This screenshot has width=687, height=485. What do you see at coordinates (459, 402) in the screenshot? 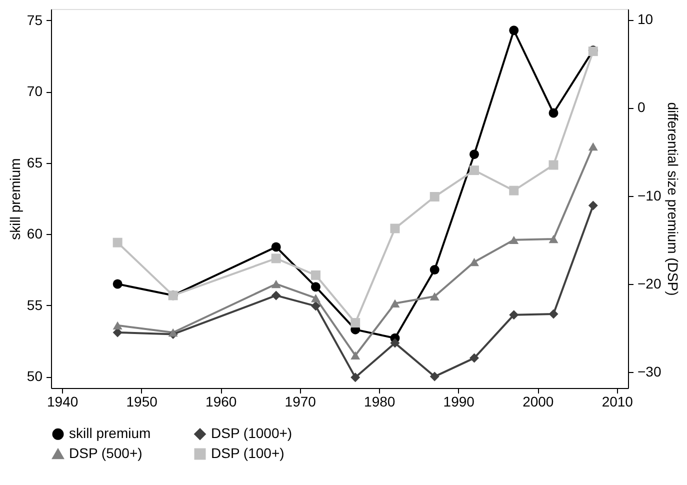
I see `x-tick-label: 1990` at bounding box center [459, 402].